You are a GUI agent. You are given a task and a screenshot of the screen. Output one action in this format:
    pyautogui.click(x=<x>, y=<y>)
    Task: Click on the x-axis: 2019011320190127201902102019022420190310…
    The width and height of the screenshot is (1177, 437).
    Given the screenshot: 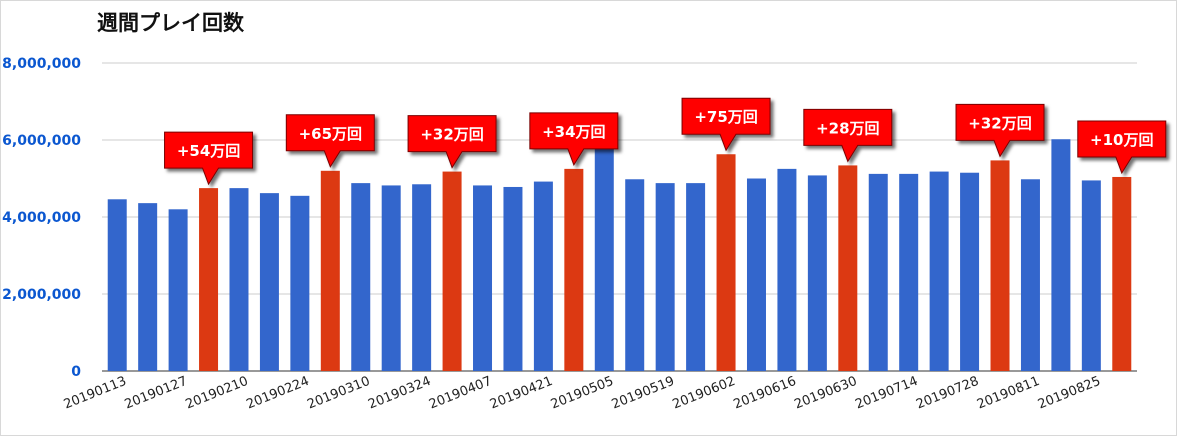 What is the action you would take?
    pyautogui.click(x=582, y=393)
    